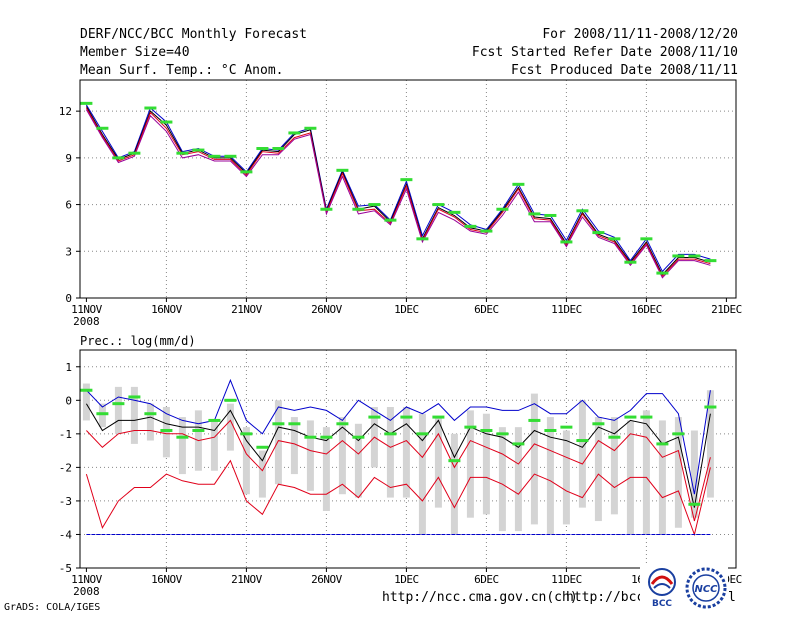  I want to click on series-line-red_upper, so click(398, 470).